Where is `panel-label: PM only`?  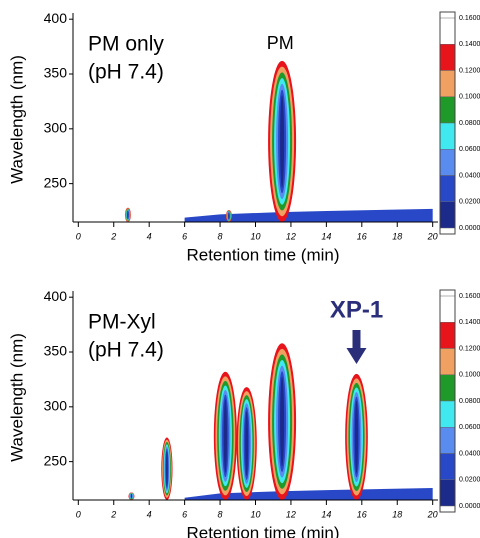
panel-label: PM only is located at coordinates (126, 44).